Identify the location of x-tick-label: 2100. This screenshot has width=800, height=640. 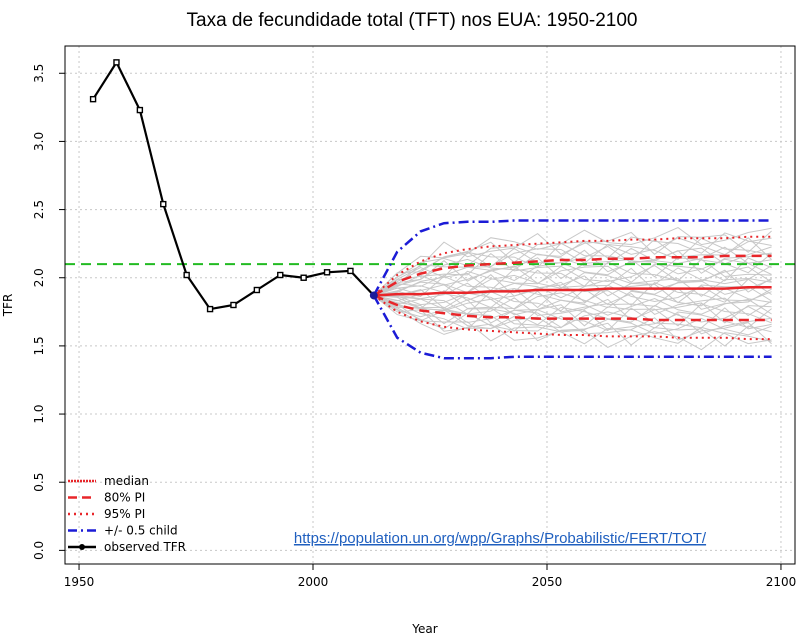
(781, 582).